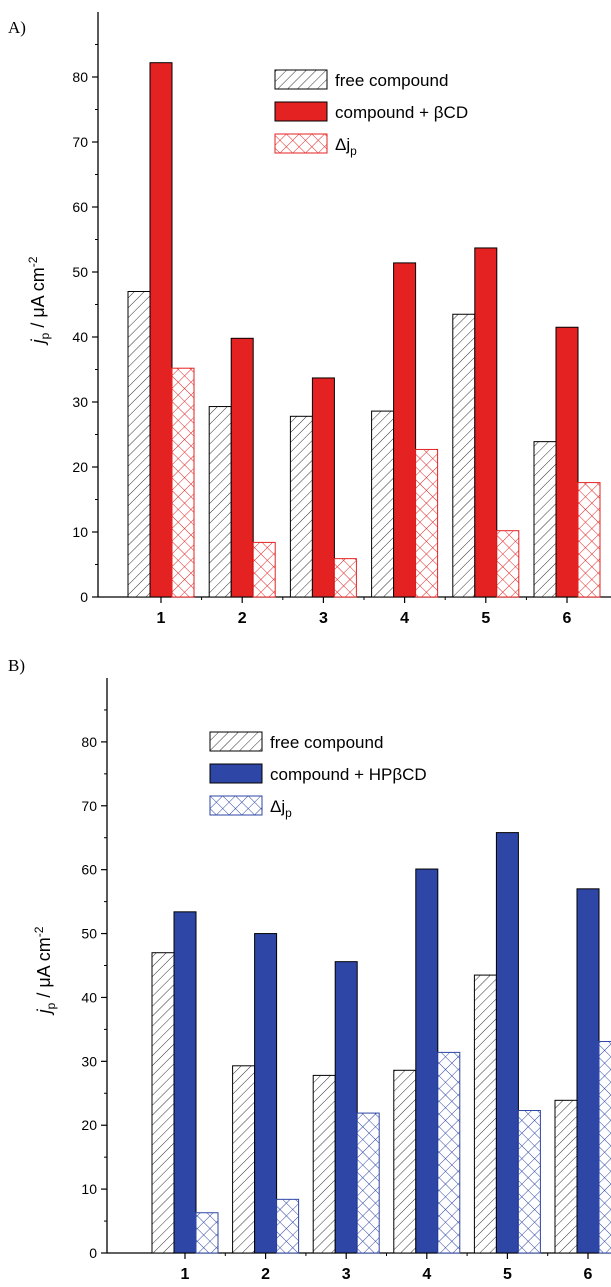  I want to click on panel-label: B), so click(16, 665).